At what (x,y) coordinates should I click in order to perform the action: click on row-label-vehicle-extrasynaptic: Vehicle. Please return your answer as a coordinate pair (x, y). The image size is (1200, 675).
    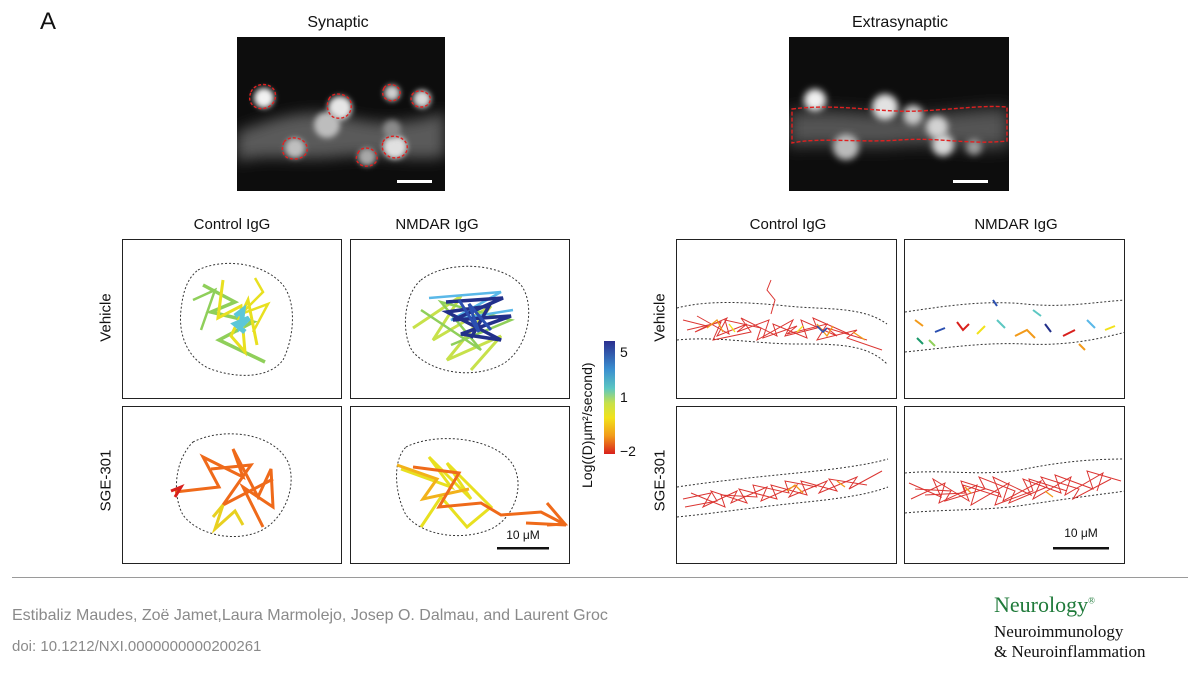
    Looking at the image, I should click on (660, 317).